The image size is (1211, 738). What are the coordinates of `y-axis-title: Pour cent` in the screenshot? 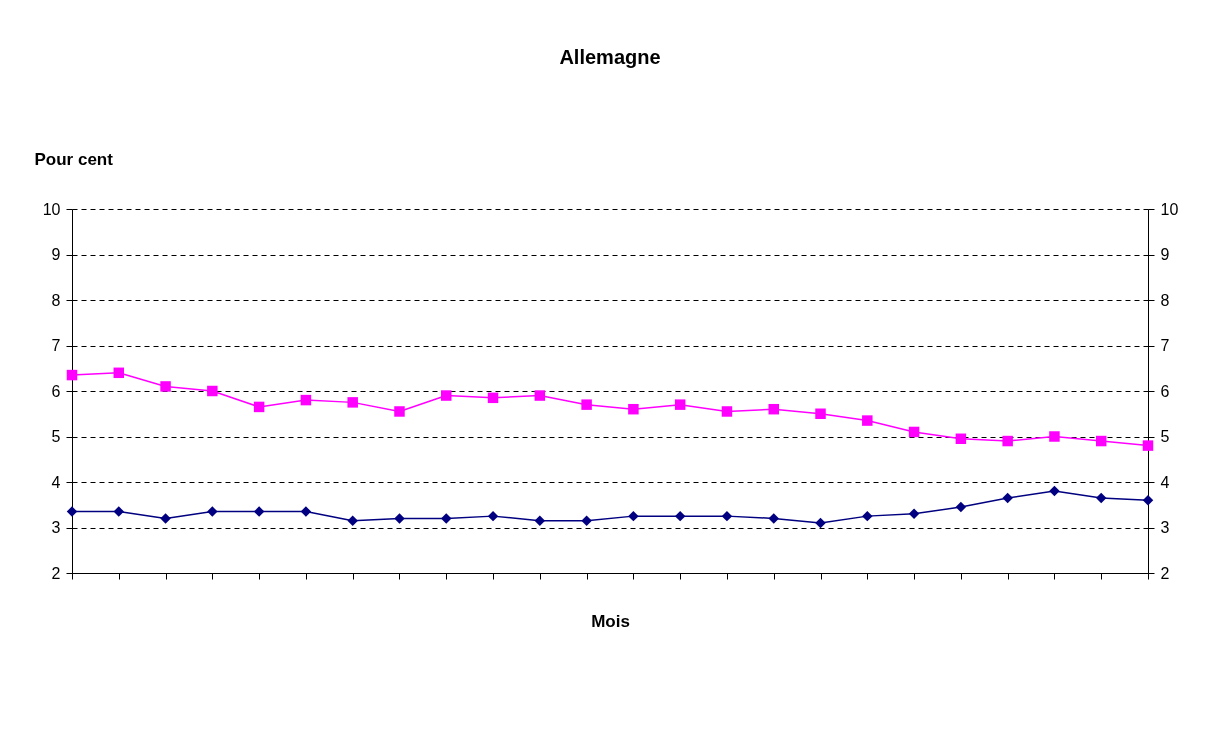 It's located at (74, 159).